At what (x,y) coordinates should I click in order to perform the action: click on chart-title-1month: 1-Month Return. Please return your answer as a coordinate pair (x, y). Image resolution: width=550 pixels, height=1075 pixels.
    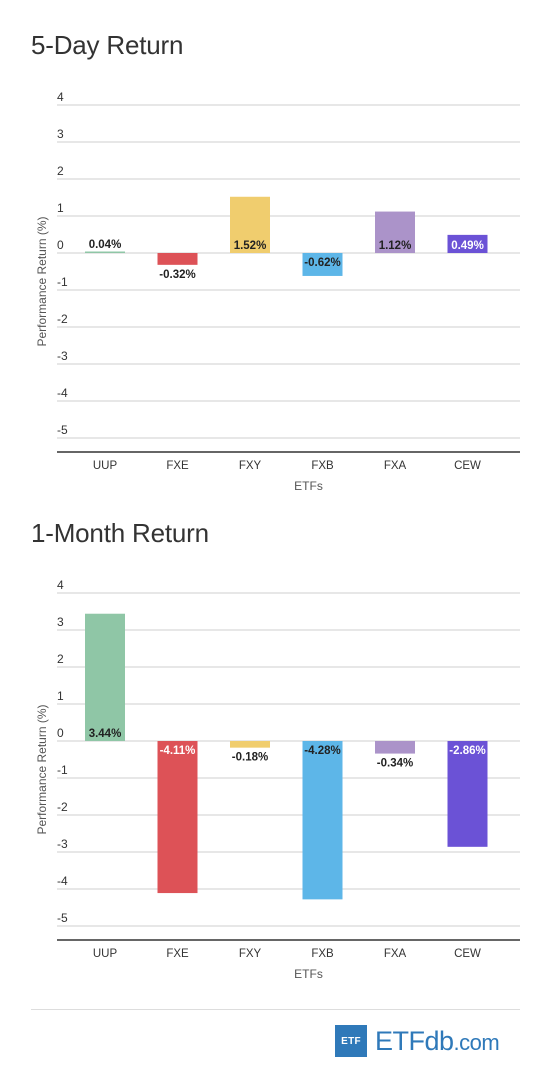
    Looking at the image, I should click on (120, 533).